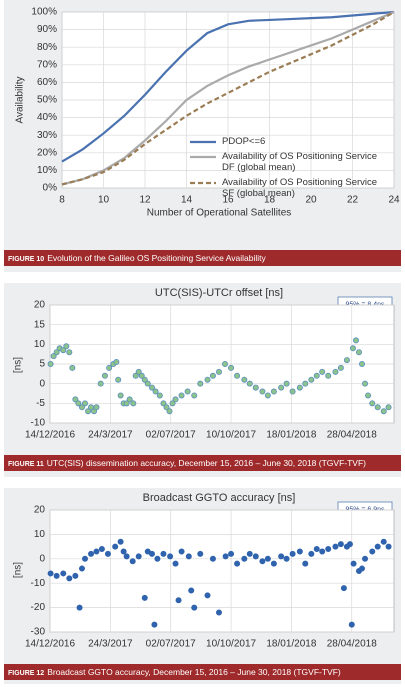 This screenshot has width=405, height=687. What do you see at coordinates (290, 141) in the screenshot?
I see `legend-entry: PDOP<=6` at bounding box center [290, 141].